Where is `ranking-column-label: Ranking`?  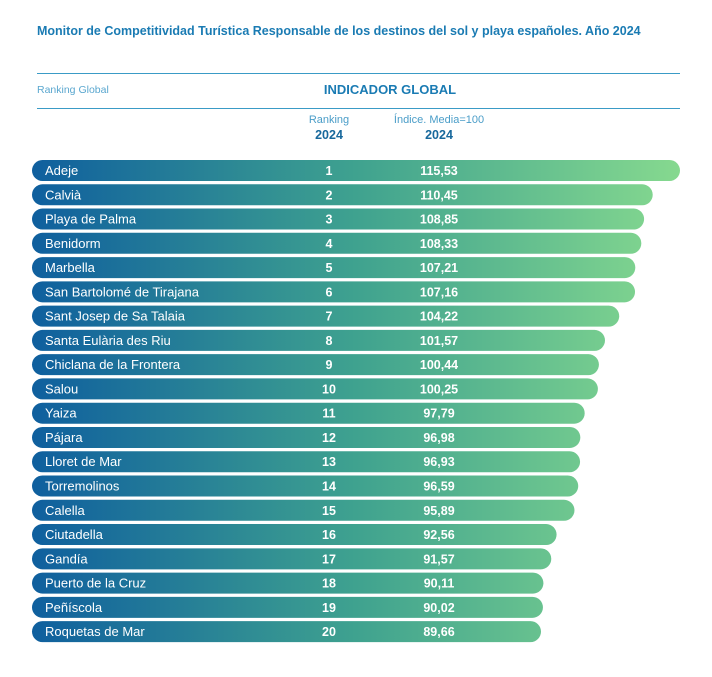 ranking-column-label: Ranking is located at coordinates (329, 120).